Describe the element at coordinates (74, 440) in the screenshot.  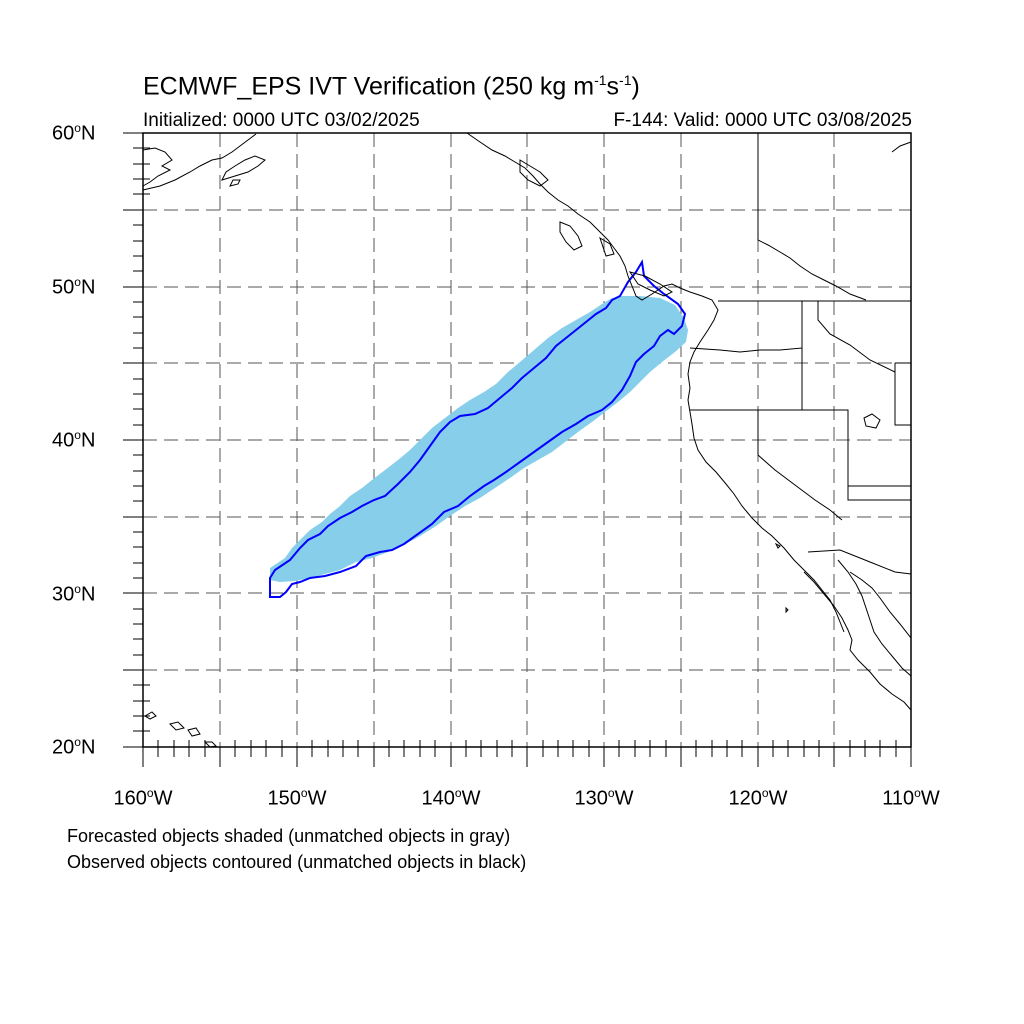
I see `lat-label-40n: 40oN` at that location.